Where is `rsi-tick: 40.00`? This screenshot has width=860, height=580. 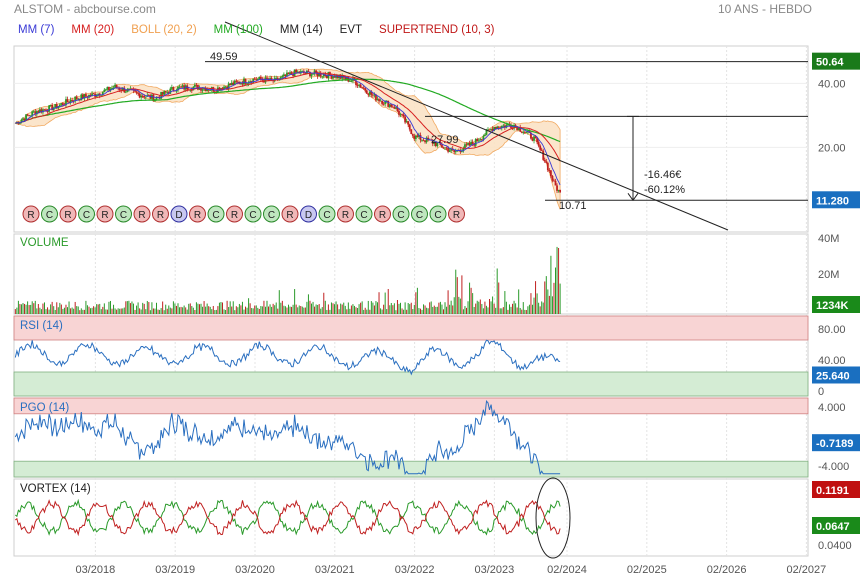 rsi-tick: 40.00 is located at coordinates (832, 361).